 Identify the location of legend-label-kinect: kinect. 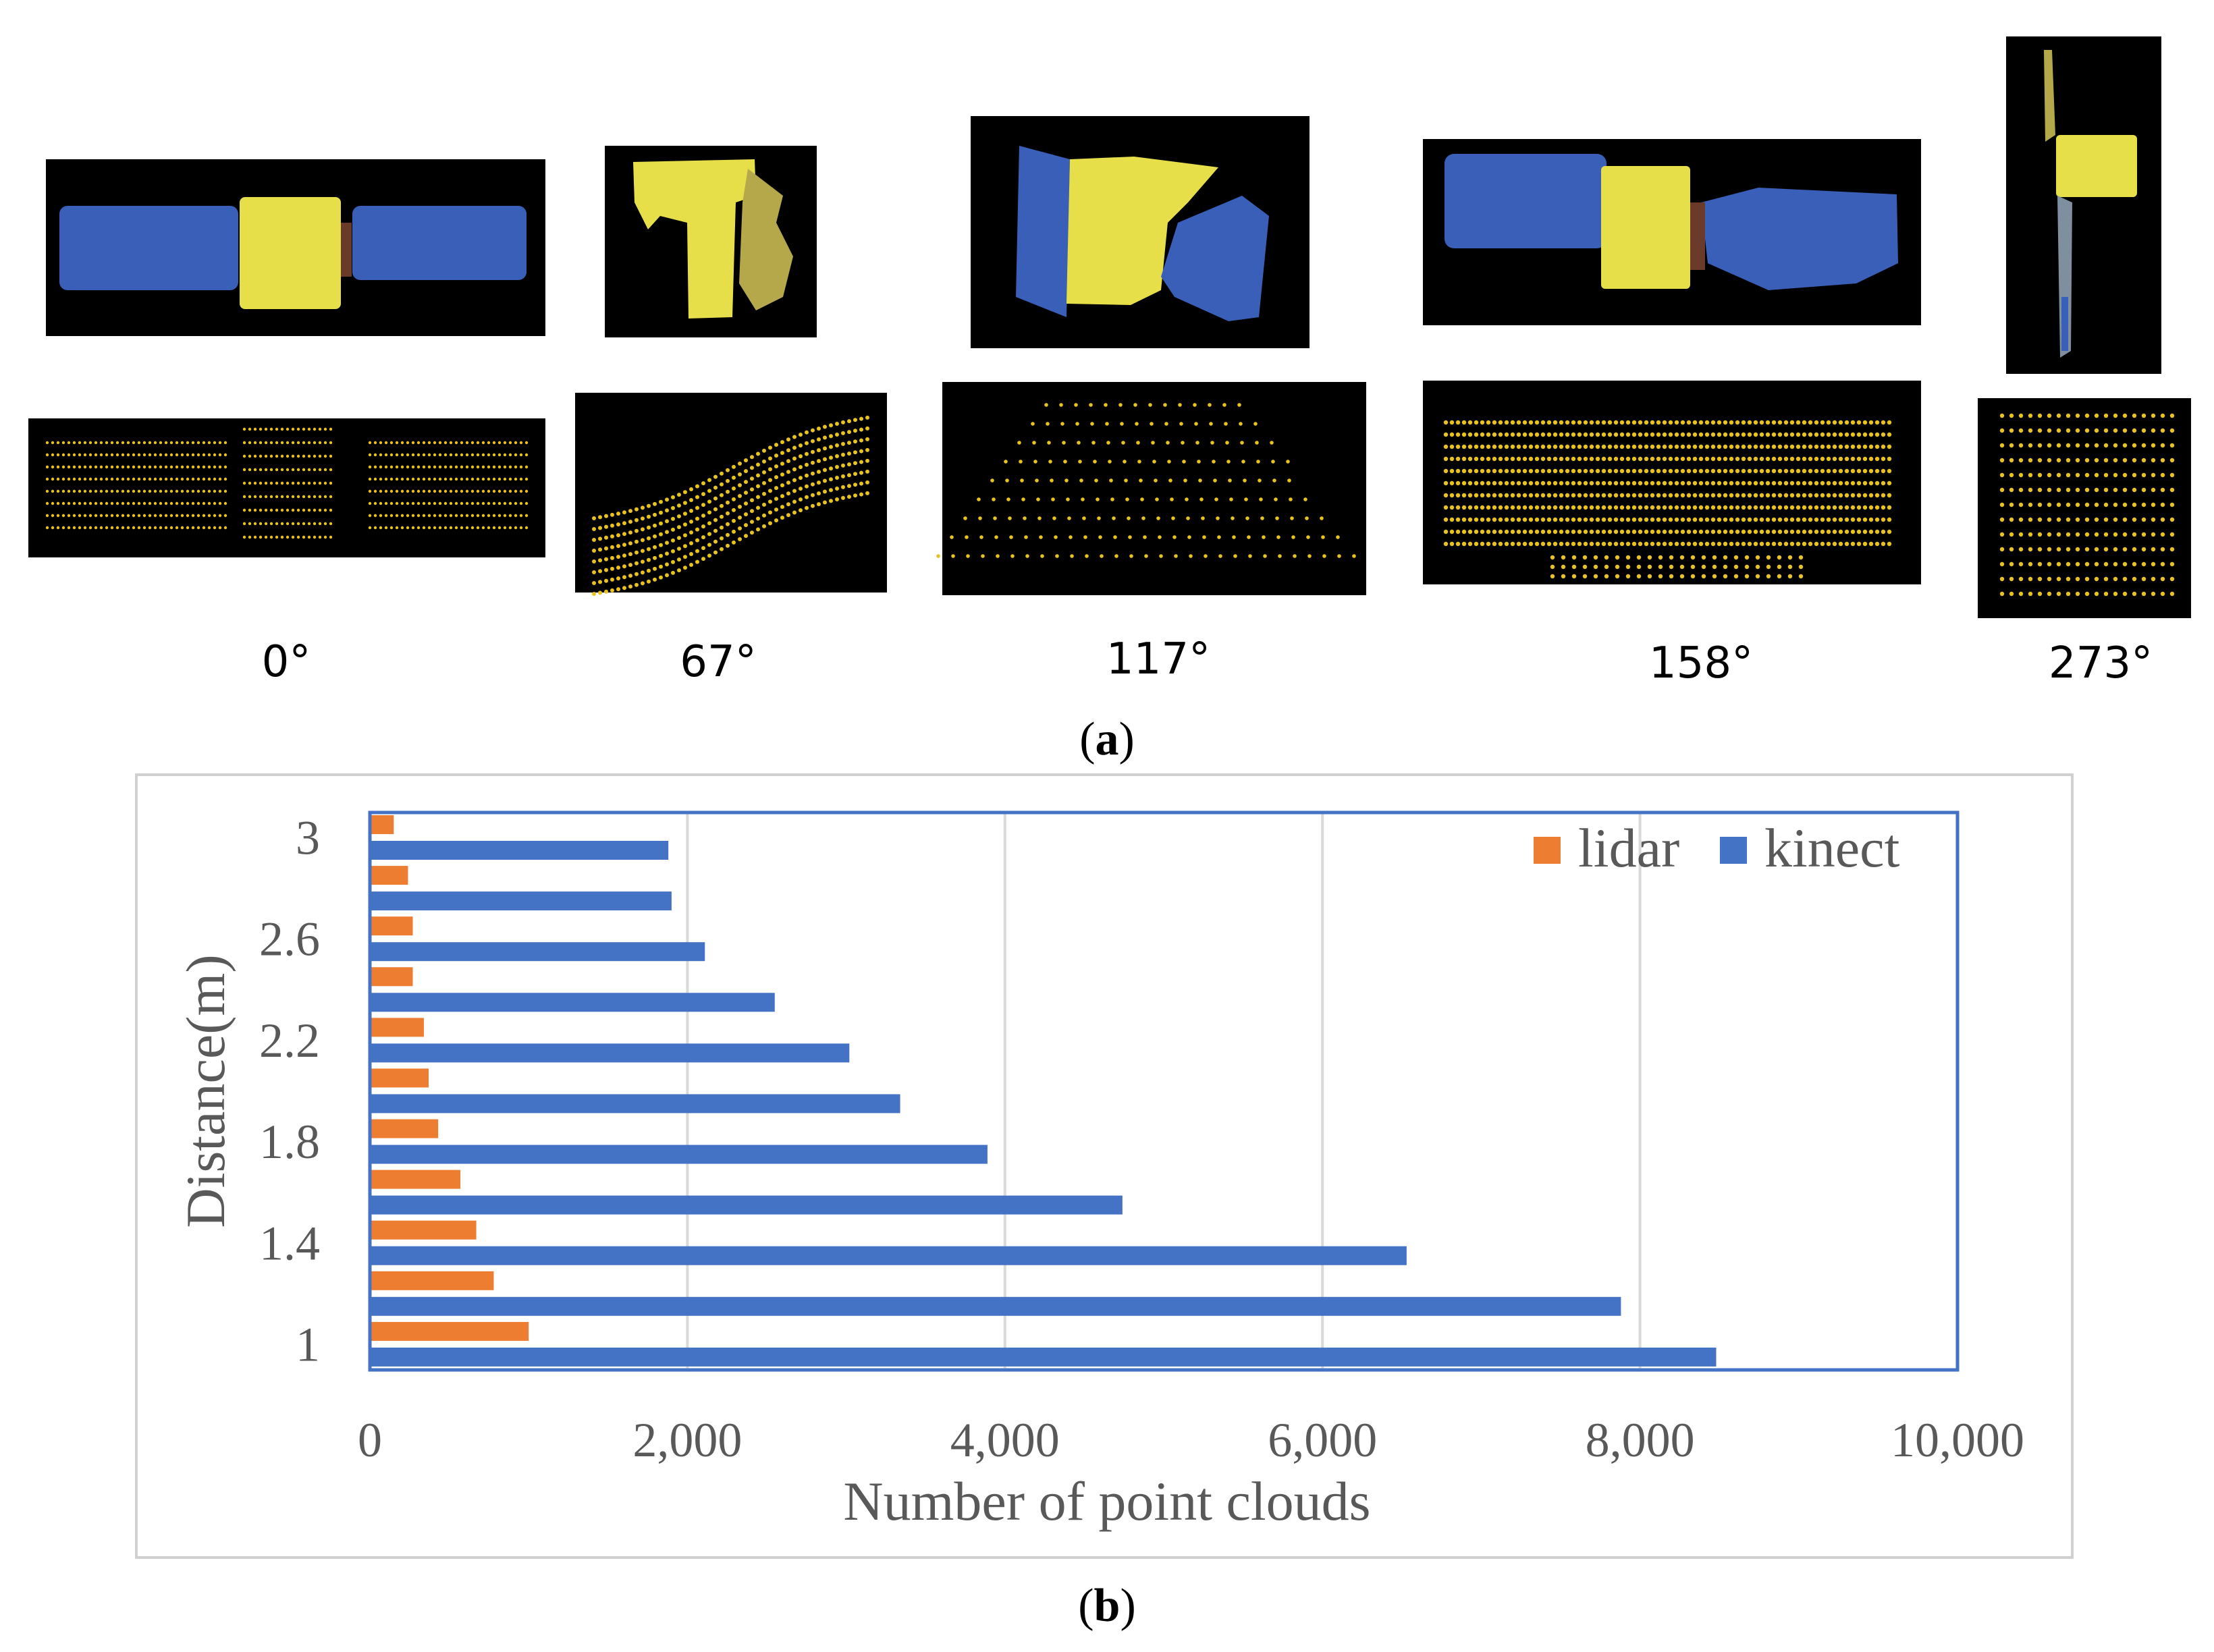
(1832, 848).